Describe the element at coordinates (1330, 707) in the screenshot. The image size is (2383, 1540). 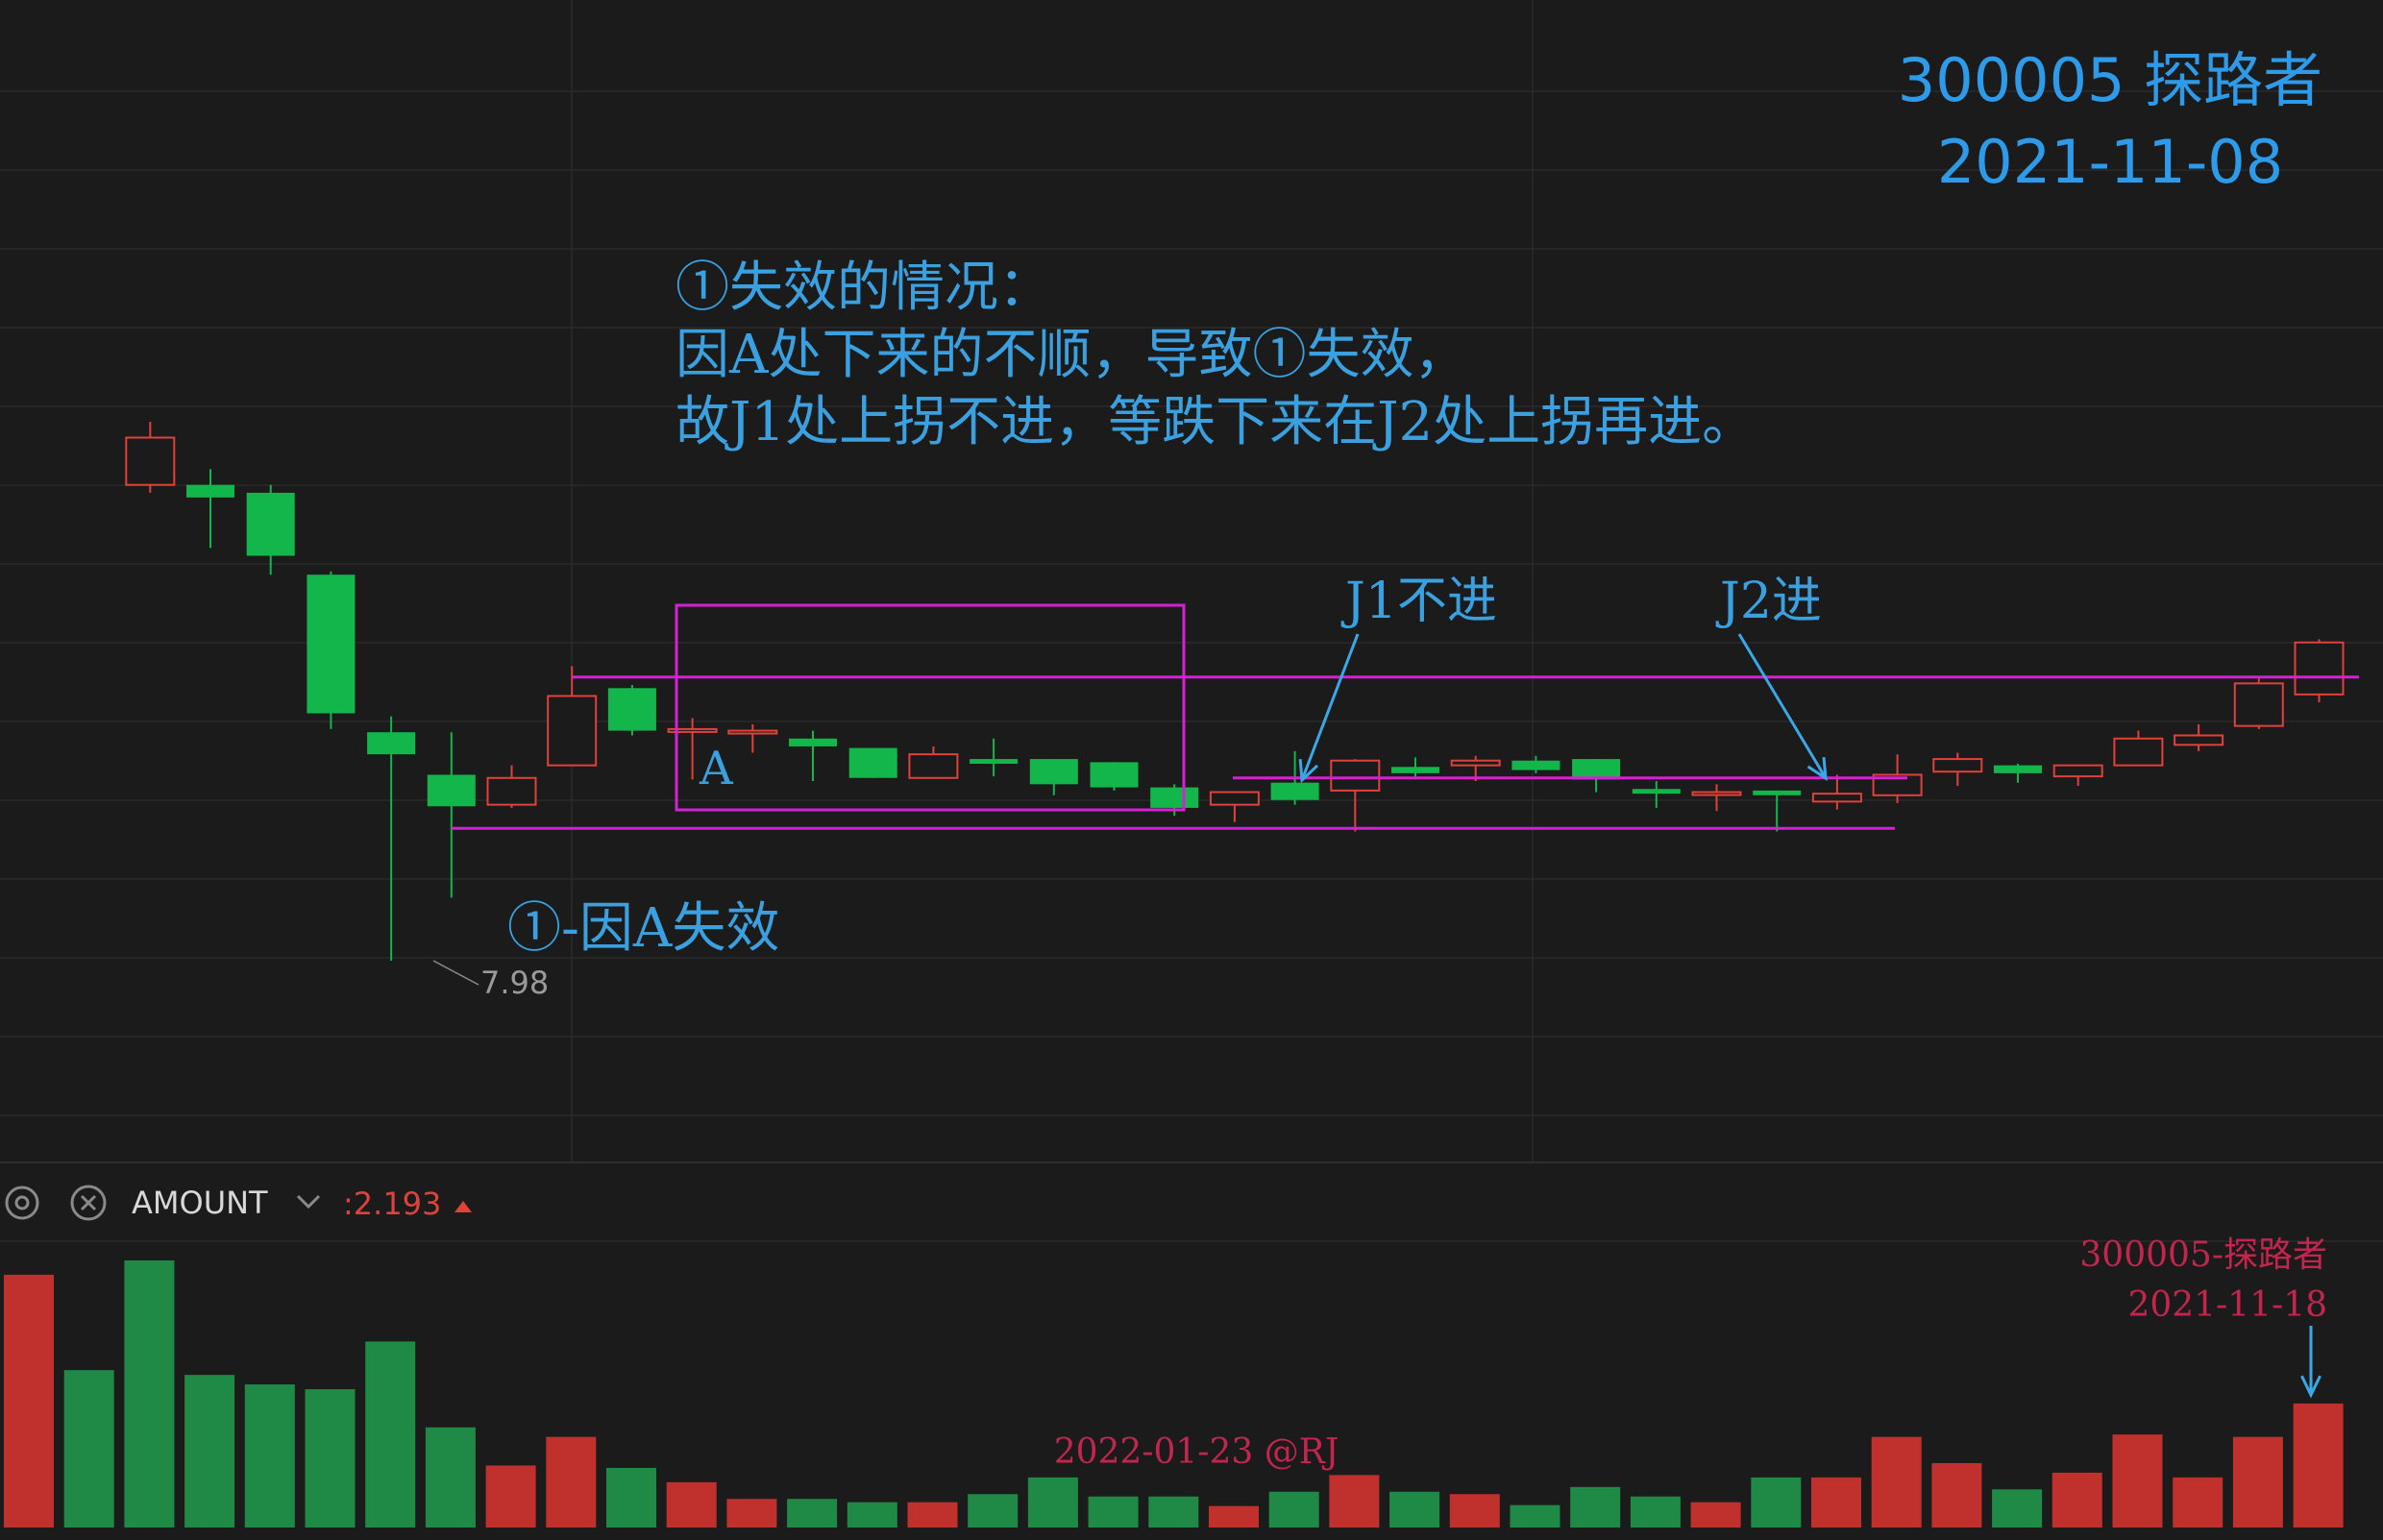
I see `j1-arrow` at that location.